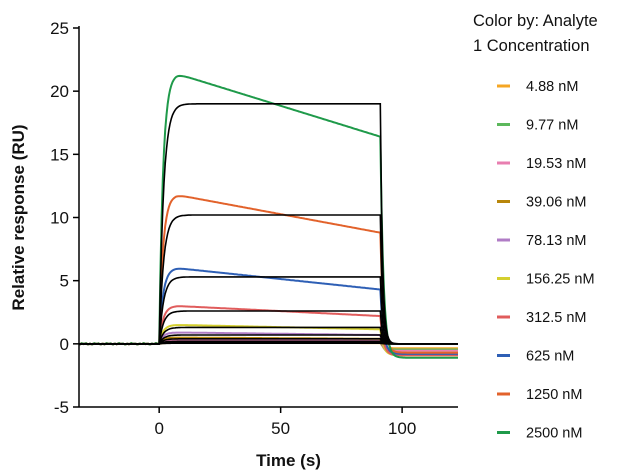 This screenshot has height=472, width=642. What do you see at coordinates (59, 154) in the screenshot?
I see `y-tick-label: 15` at bounding box center [59, 154].